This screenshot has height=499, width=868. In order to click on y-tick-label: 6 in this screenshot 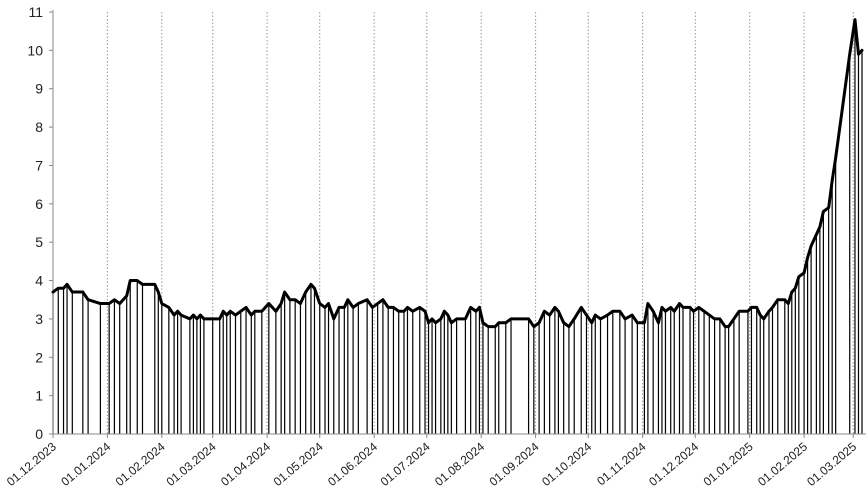, I will do `click(39, 204)`.